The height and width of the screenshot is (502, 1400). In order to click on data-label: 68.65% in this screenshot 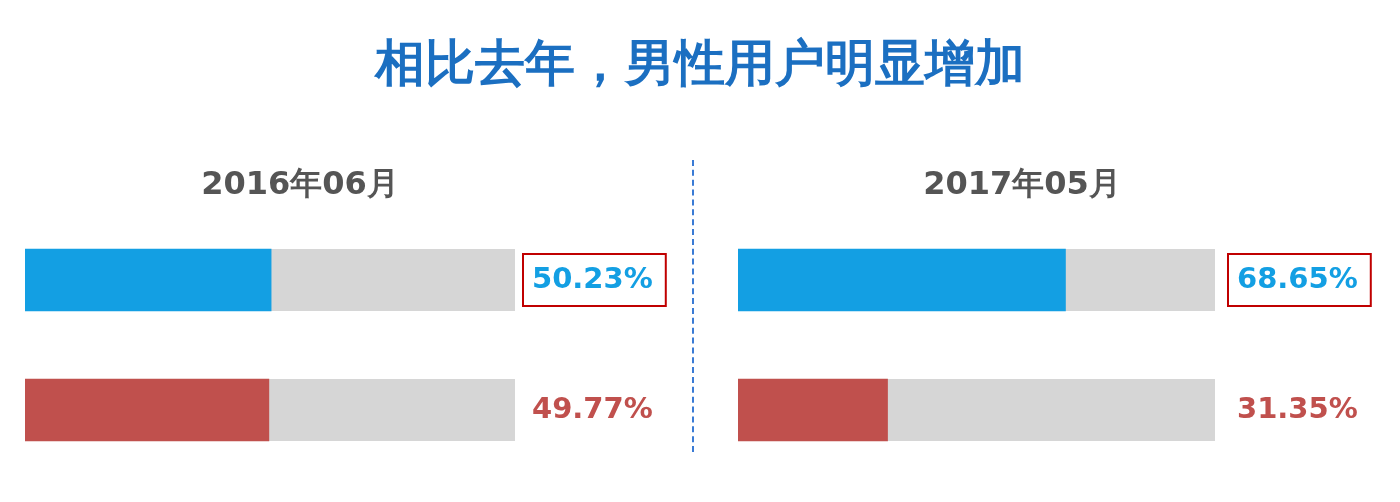, I will do `click(1297, 277)`.